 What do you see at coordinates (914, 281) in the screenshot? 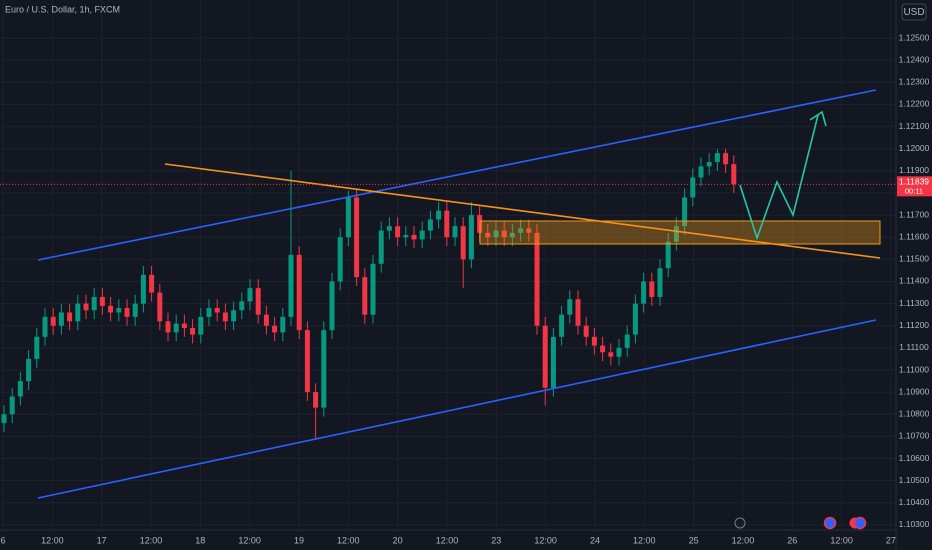
I see `y-tick-label: 1.11400` at bounding box center [914, 281].